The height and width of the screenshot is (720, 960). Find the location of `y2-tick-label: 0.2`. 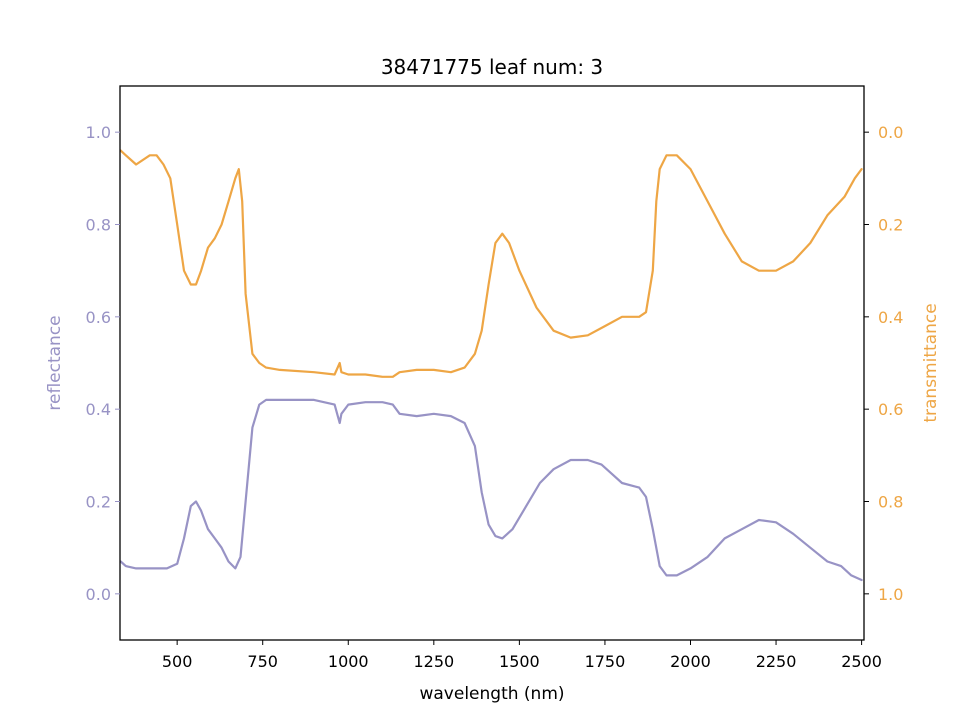

y2-tick-label: 0.2 is located at coordinates (890, 225).